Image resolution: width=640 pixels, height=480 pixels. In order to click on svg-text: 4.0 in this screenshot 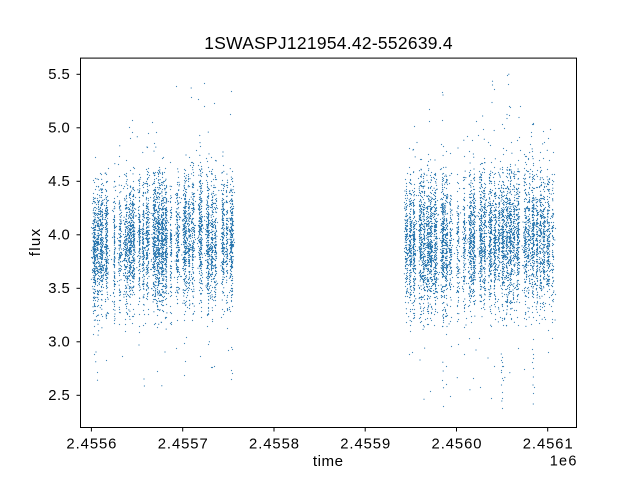, I will do `click(59, 236)`.